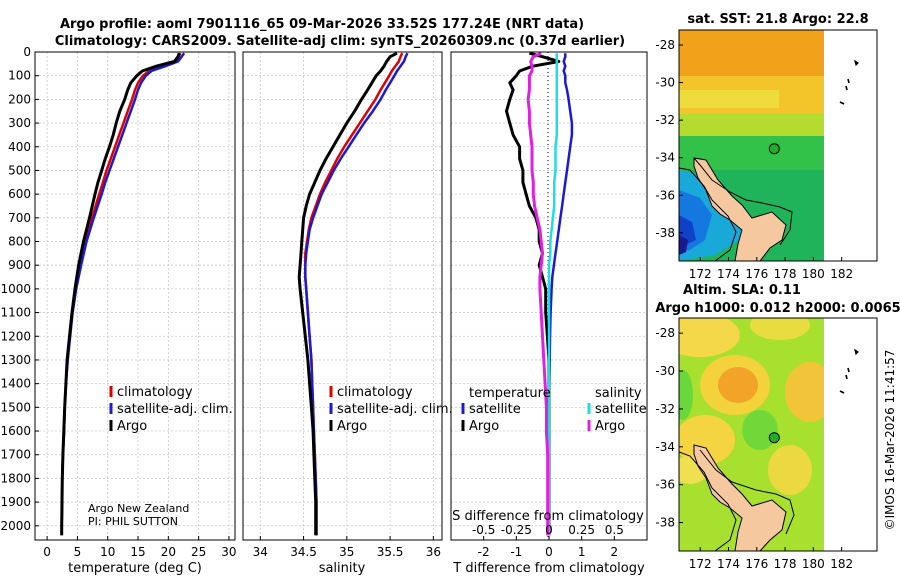 The width and height of the screenshot is (900, 580). Describe the element at coordinates (390, 552) in the screenshot. I see `x-tick-label: 35.5` at that location.